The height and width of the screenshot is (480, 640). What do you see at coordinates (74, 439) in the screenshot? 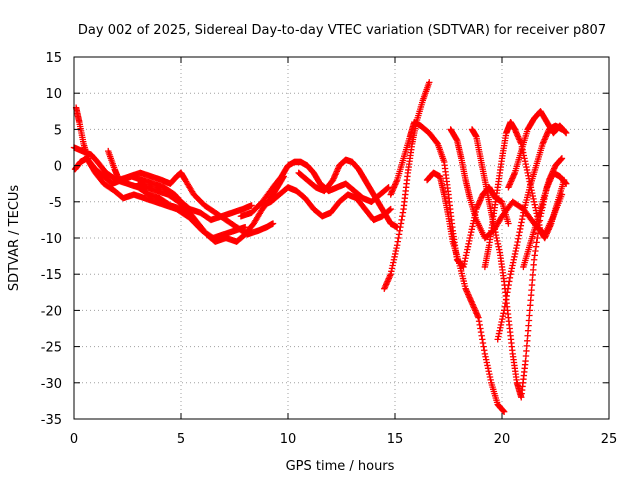
I see `x-tick-label: 0` at bounding box center [74, 439].